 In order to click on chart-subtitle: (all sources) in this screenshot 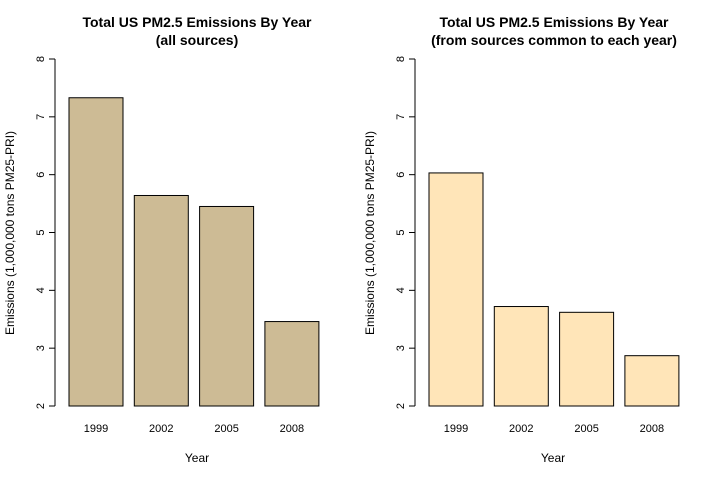, I will do `click(197, 40)`.